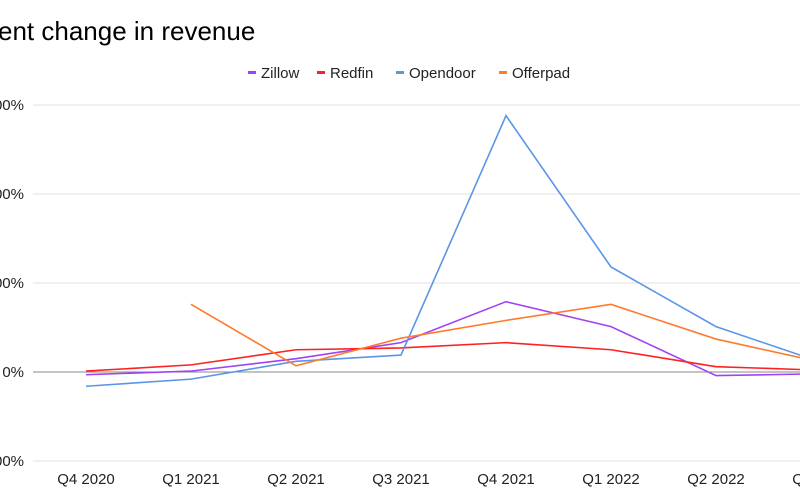 This screenshot has height=500, width=800. I want to click on y-tick-label: 1500%, so click(12, 105).